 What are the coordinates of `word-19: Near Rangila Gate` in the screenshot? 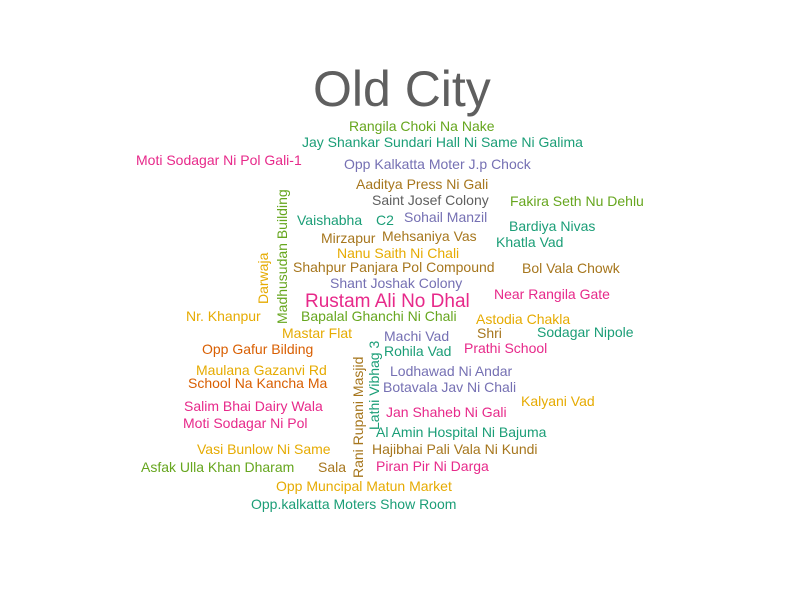 It's located at (552, 294).